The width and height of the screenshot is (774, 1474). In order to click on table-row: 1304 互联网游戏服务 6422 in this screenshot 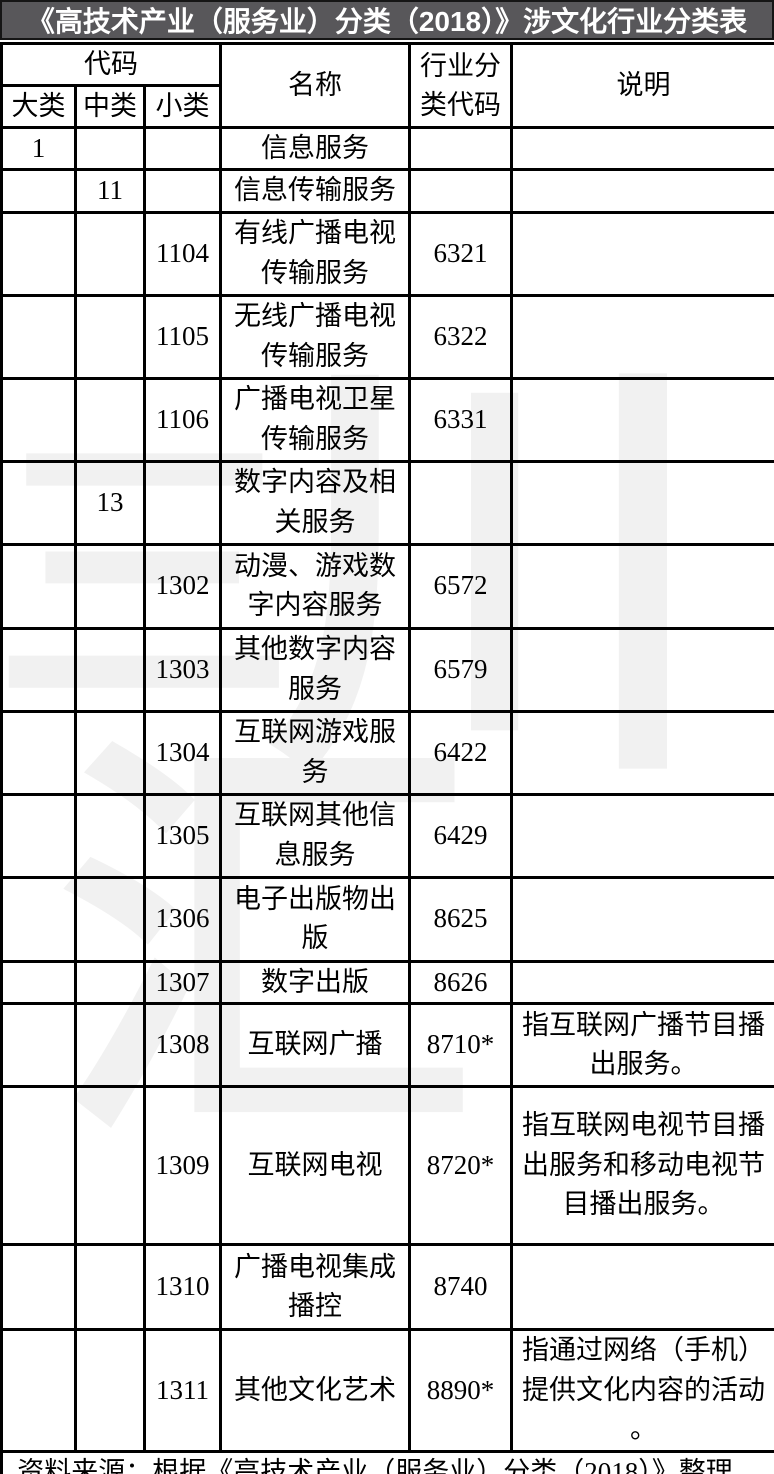, I will do `click(387, 752)`.